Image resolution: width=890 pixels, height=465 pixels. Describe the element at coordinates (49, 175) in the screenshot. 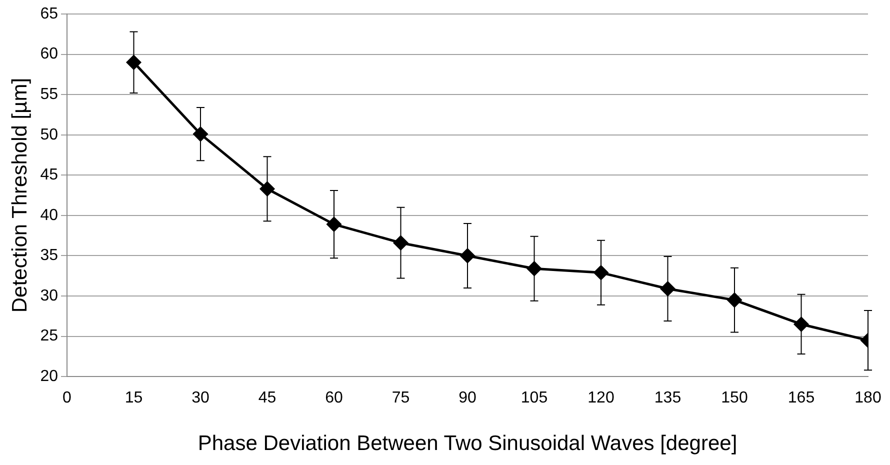

I see `y-tick-label: 45` at that location.